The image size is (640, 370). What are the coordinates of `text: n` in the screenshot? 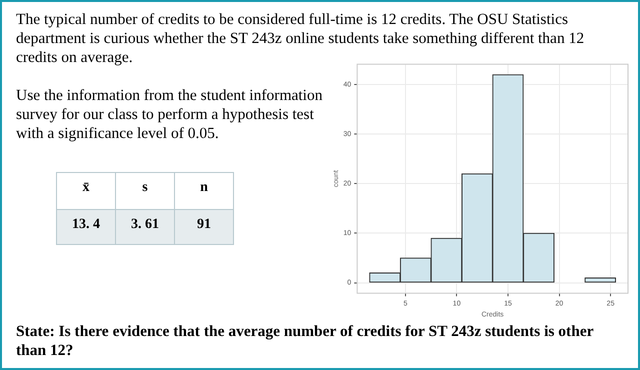 It's located at (204, 191).